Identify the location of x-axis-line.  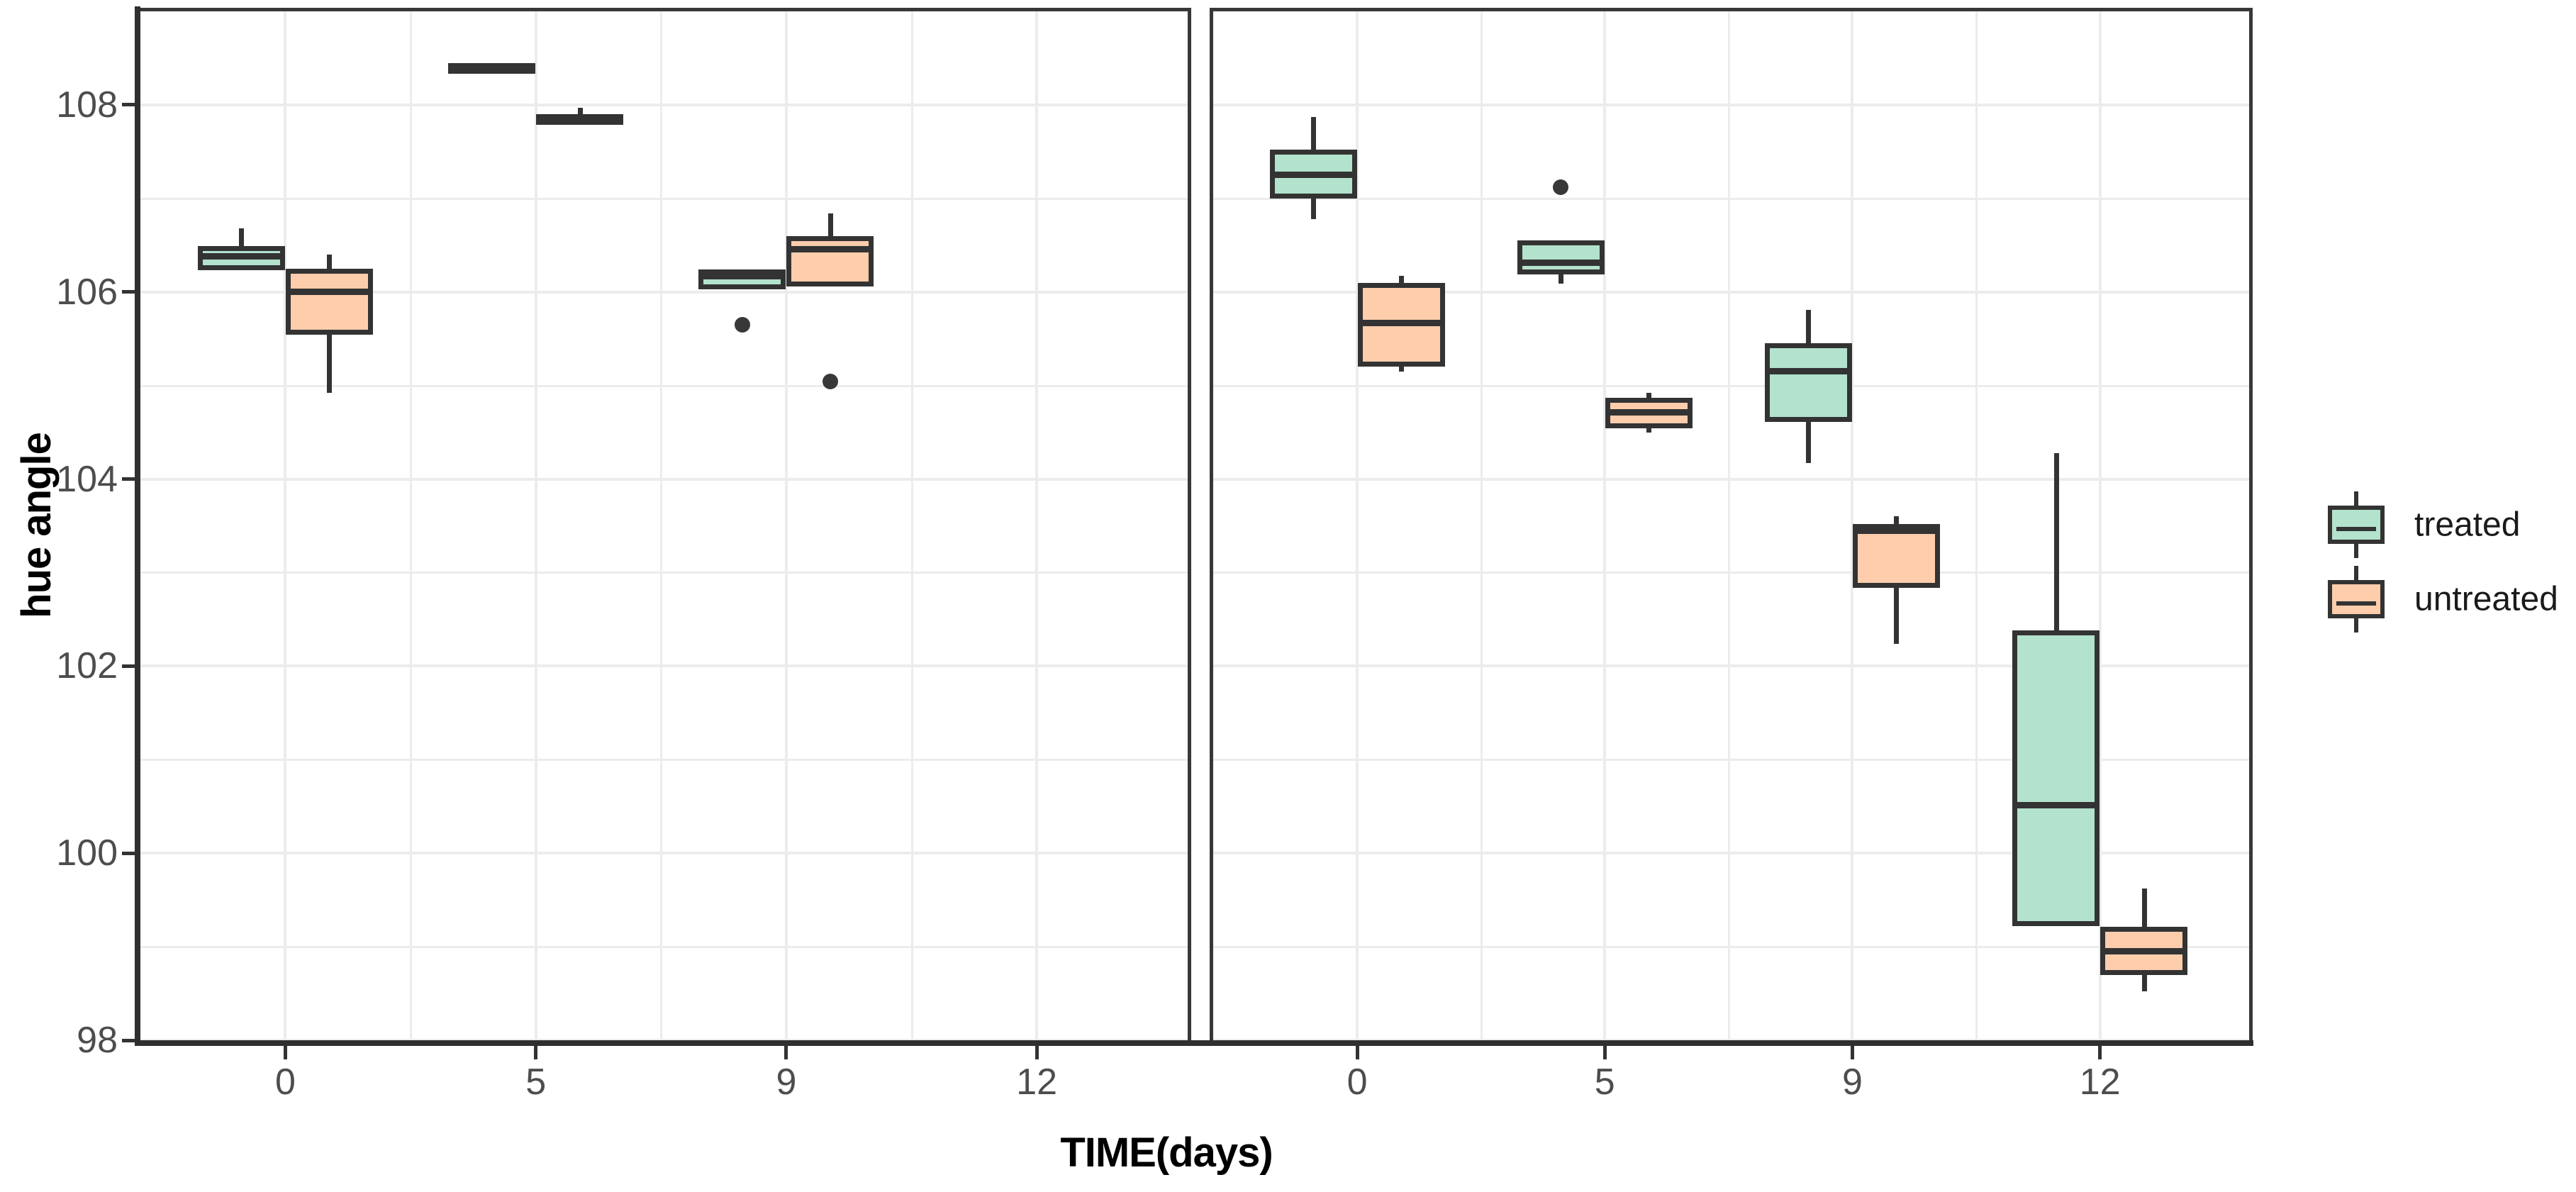
(1194, 1043).